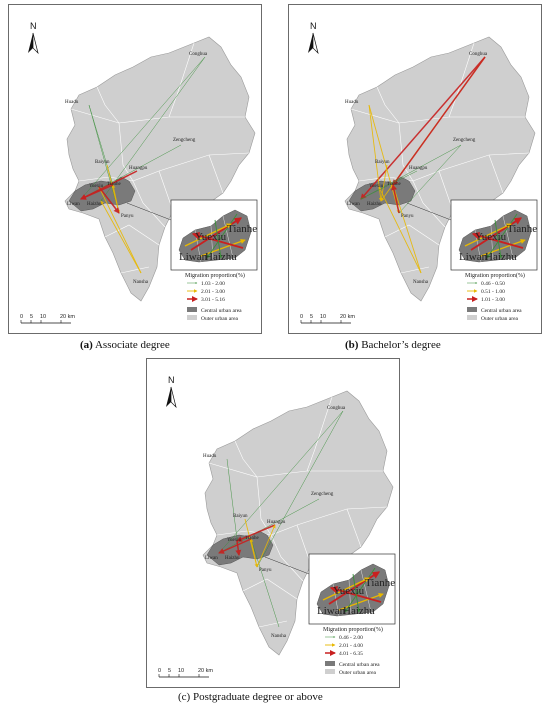  I want to click on legend-class-low: 0.46 - 0.50, so click(493, 284).